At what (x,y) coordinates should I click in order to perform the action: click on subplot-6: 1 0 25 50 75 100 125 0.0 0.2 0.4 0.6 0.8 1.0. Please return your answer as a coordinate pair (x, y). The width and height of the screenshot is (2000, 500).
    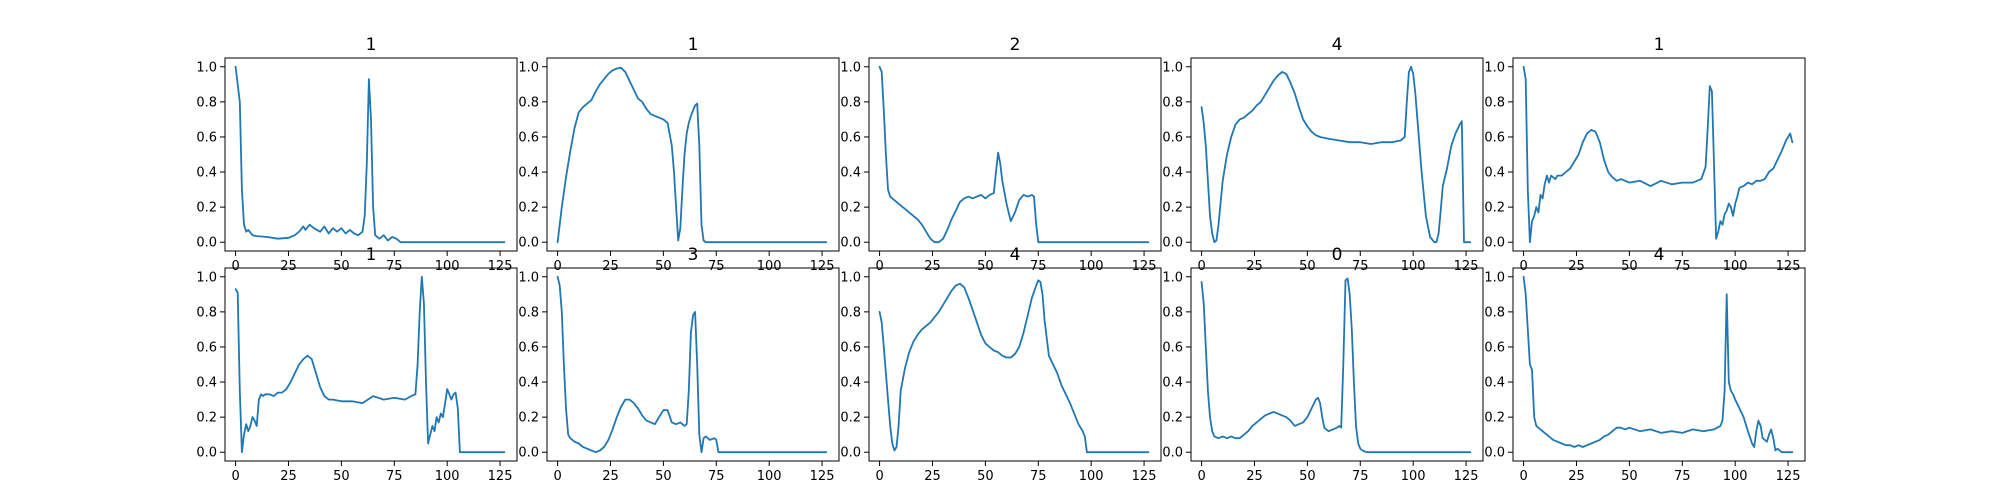
    Looking at the image, I should click on (357, 364).